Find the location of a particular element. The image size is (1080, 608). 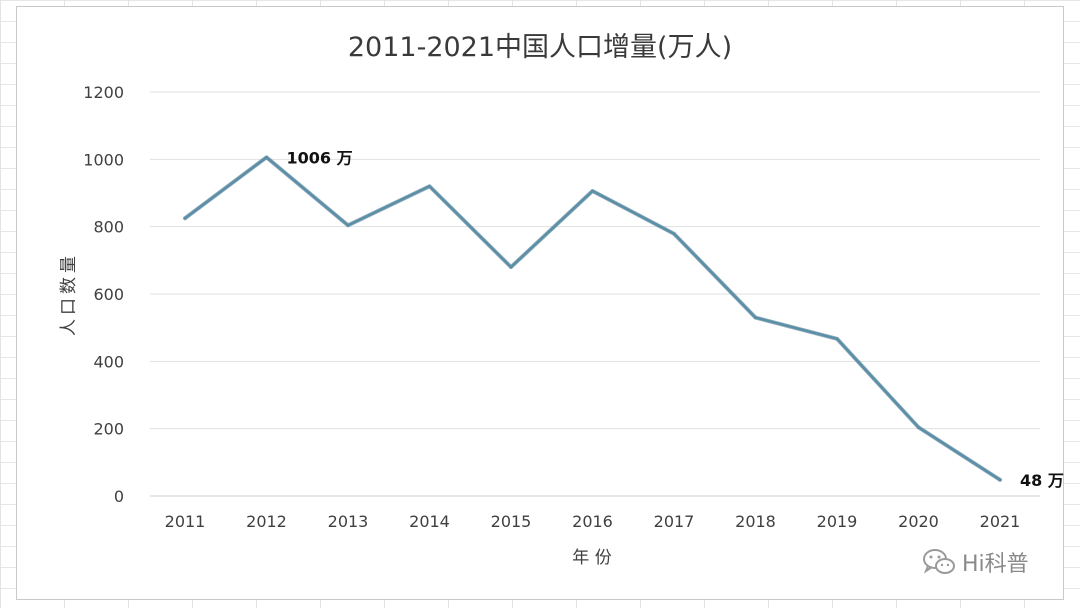

y-tick-label: 600 is located at coordinates (108, 294).